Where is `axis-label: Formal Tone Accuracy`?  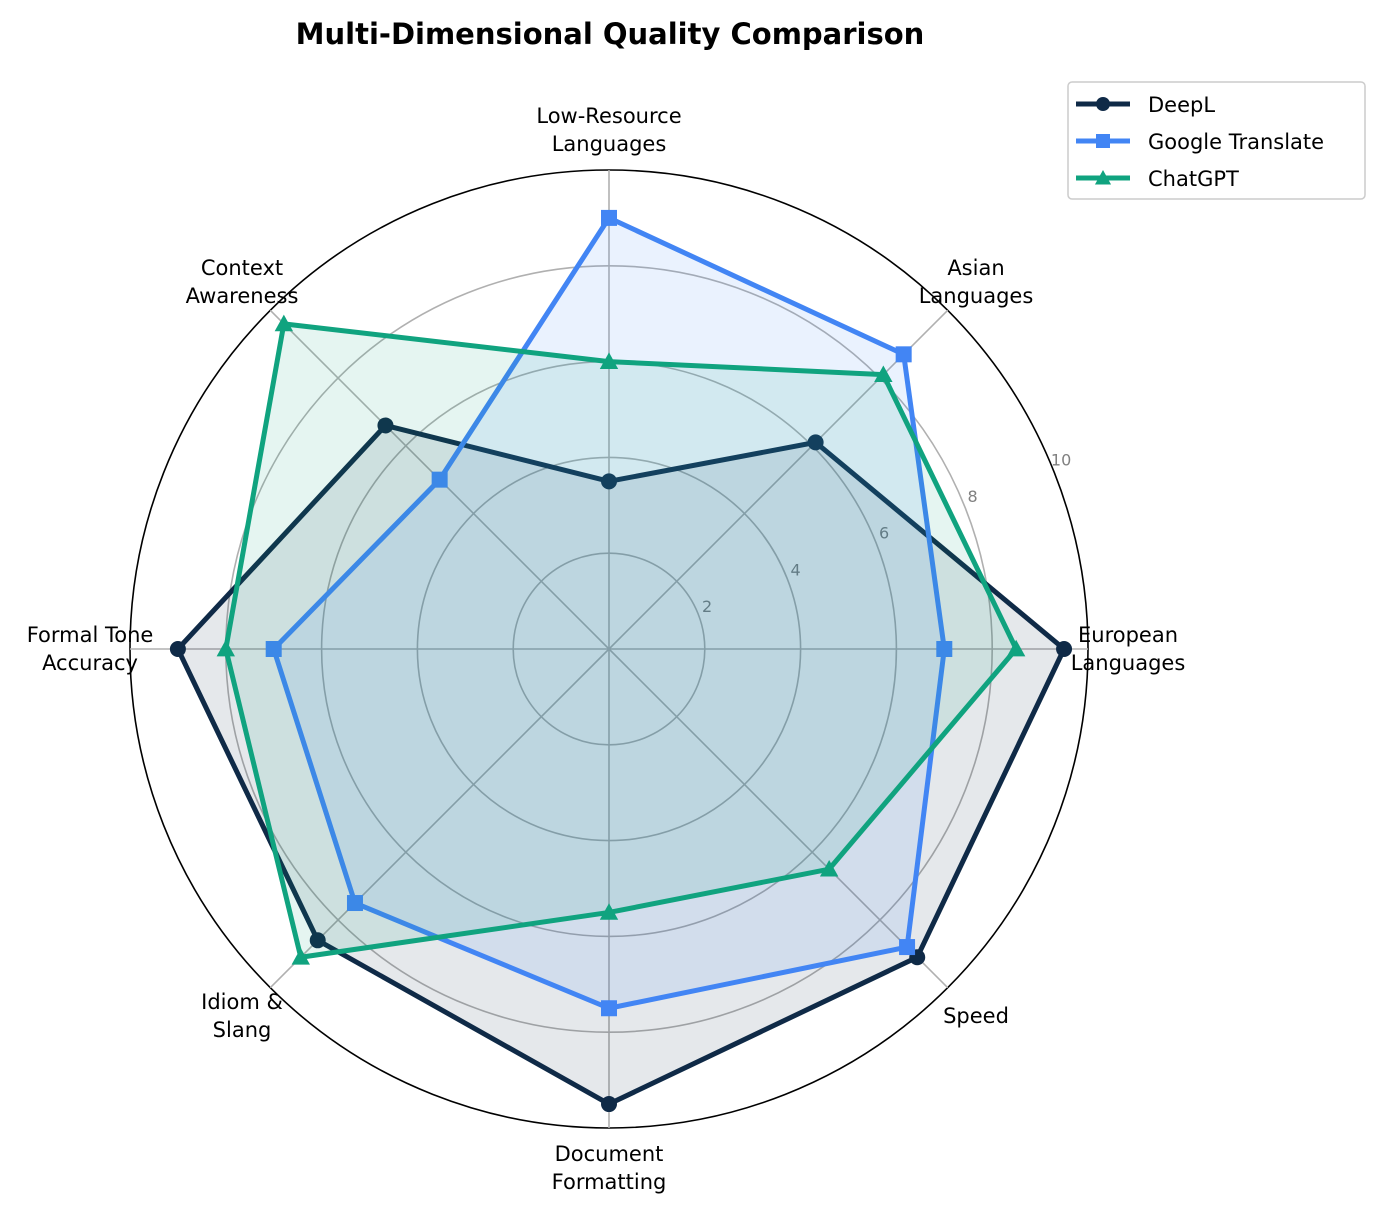 axis-label: Formal Tone Accuracy is located at coordinates (90, 649).